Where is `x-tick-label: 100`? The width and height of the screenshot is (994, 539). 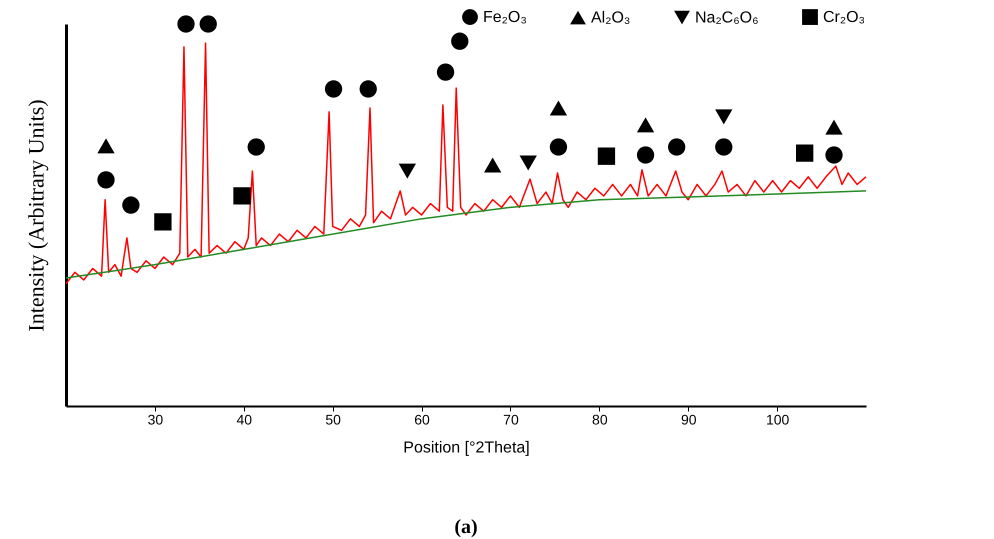
x-tick-label: 100 is located at coordinates (778, 420).